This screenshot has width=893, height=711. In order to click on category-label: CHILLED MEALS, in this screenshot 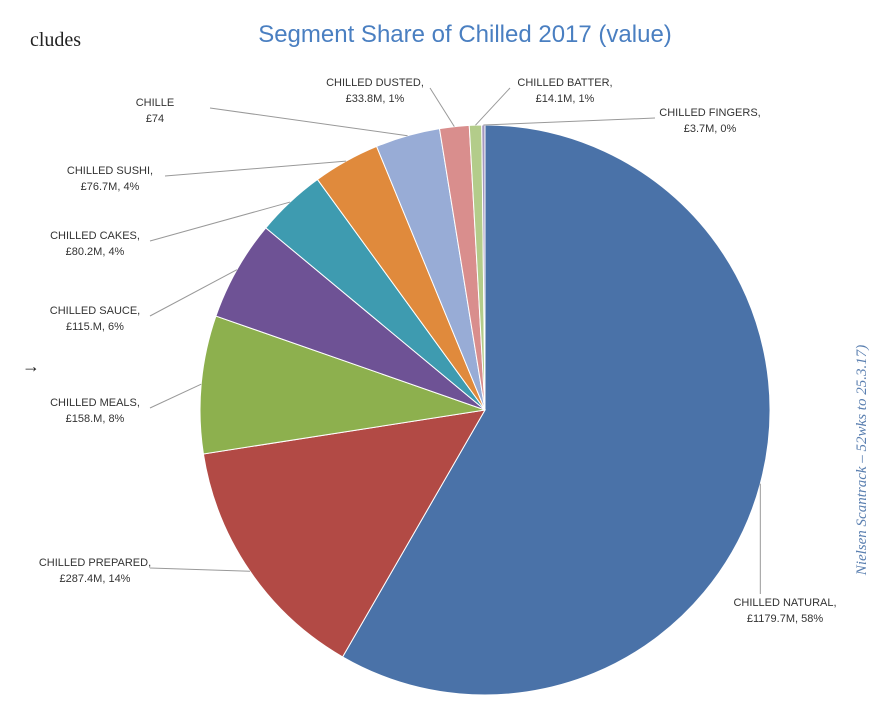, I will do `click(95, 403)`.